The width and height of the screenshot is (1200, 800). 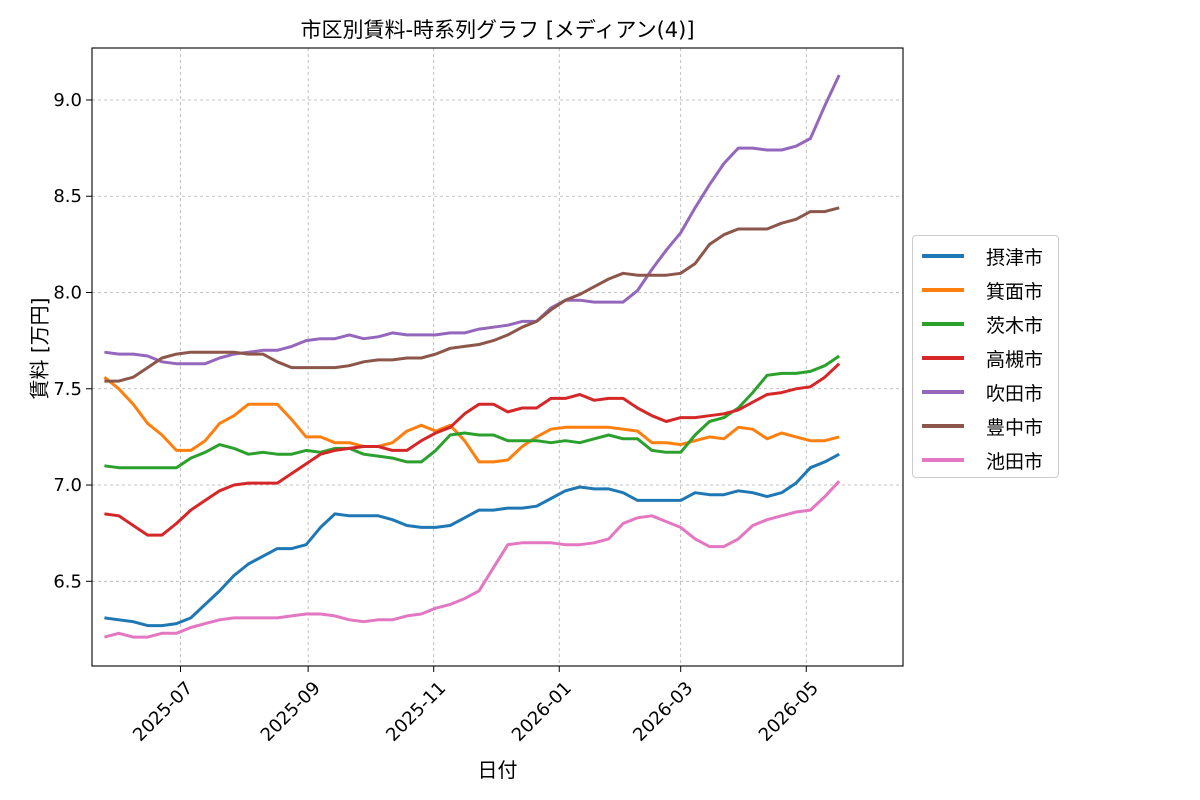 I want to click on legend-item: 茨木市, so click(x=985, y=324).